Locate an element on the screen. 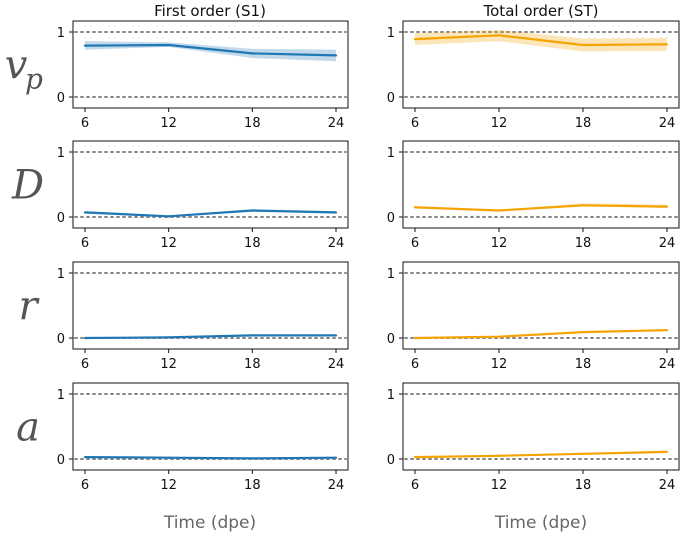  x-axis-label-left: Time (dpe) is located at coordinates (209, 523).